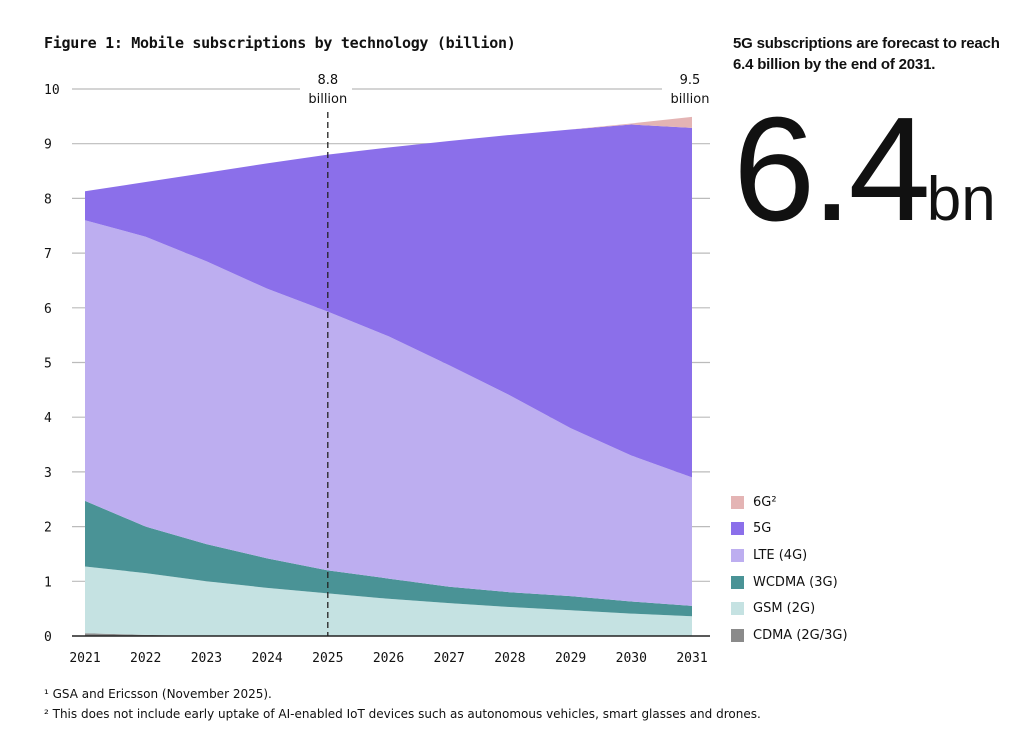 This screenshot has height=749, width=1024. I want to click on legend-item: 6G², so click(789, 502).